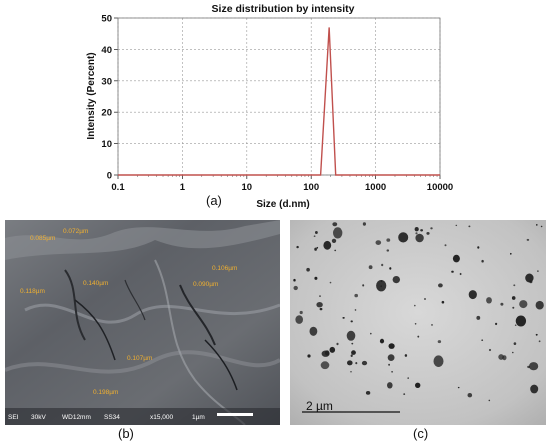 The width and height of the screenshot is (550, 446). I want to click on tem-scale-label: 2 µm, so click(319, 406).